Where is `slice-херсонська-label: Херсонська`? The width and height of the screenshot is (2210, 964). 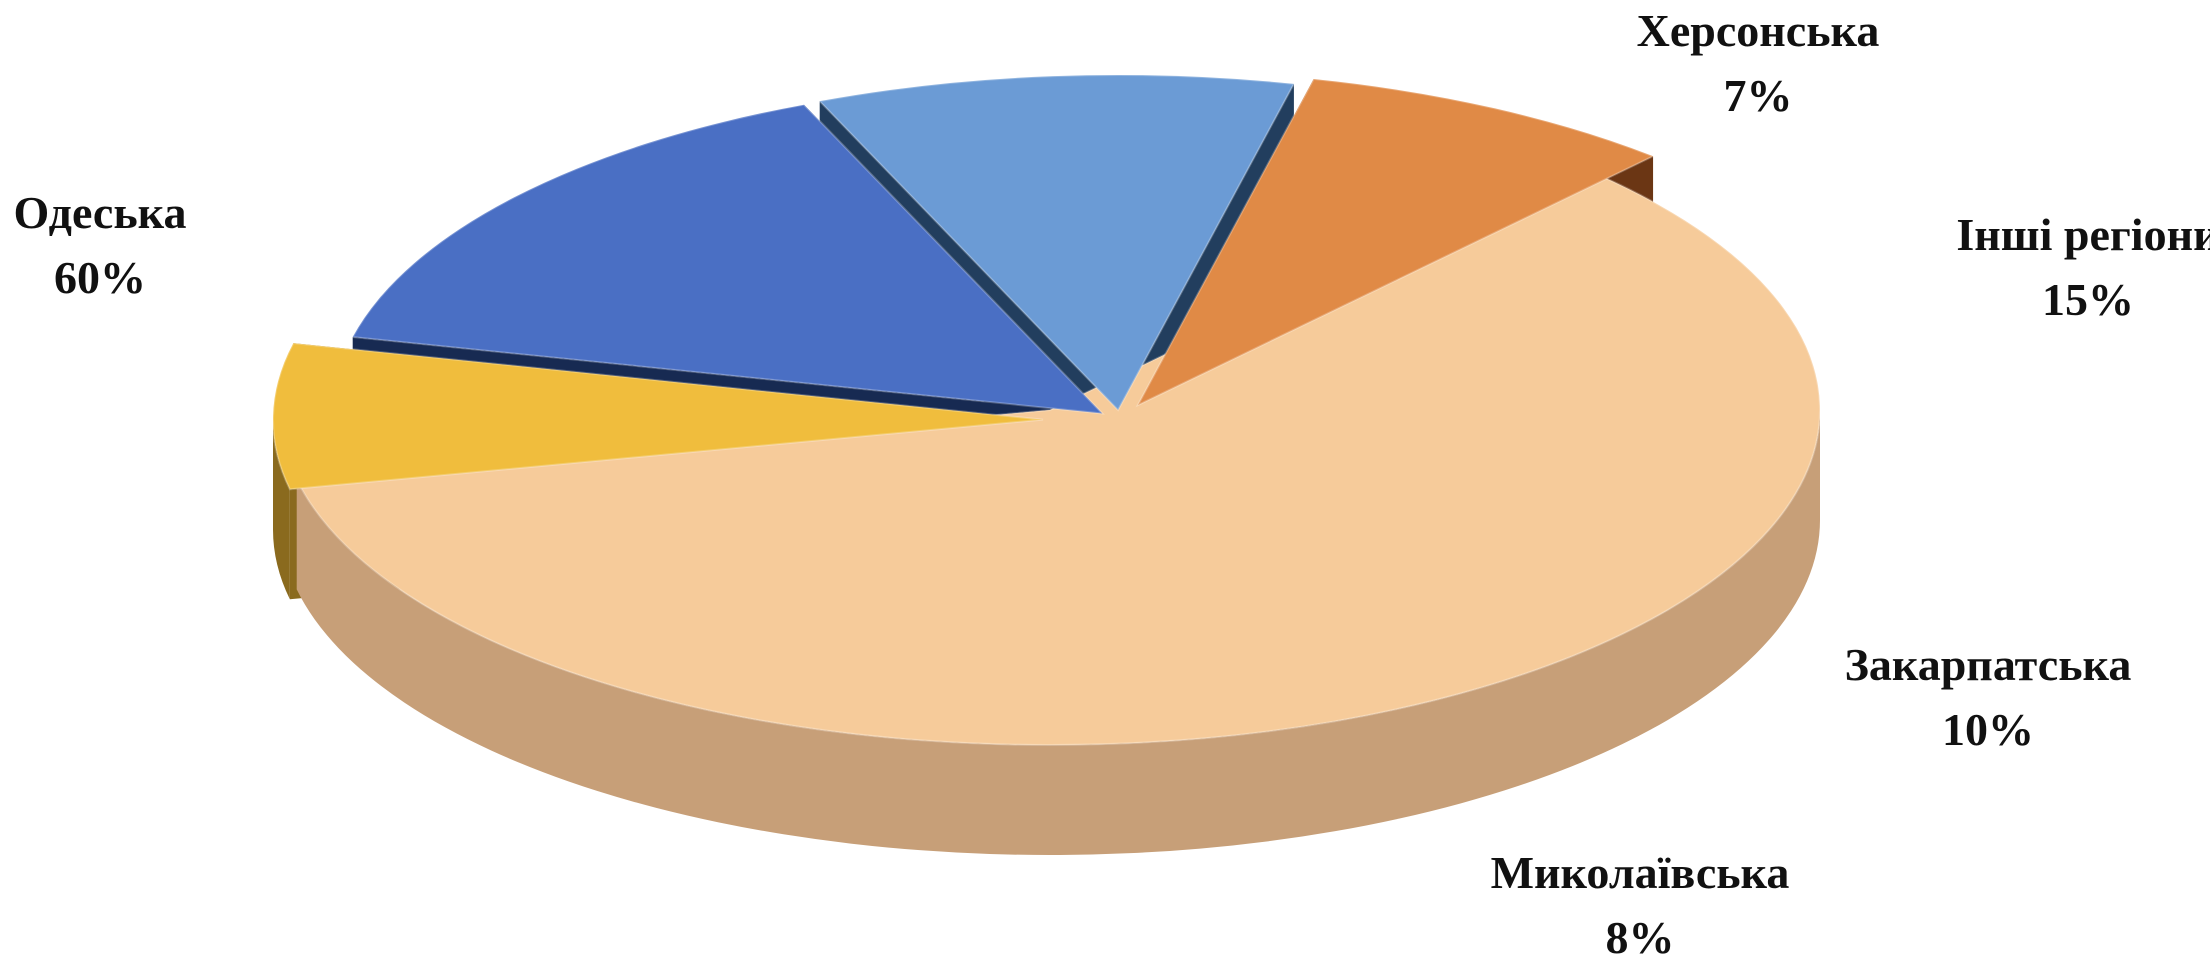
slice-херсонська-label: Херсонська is located at coordinates (1758, 30).